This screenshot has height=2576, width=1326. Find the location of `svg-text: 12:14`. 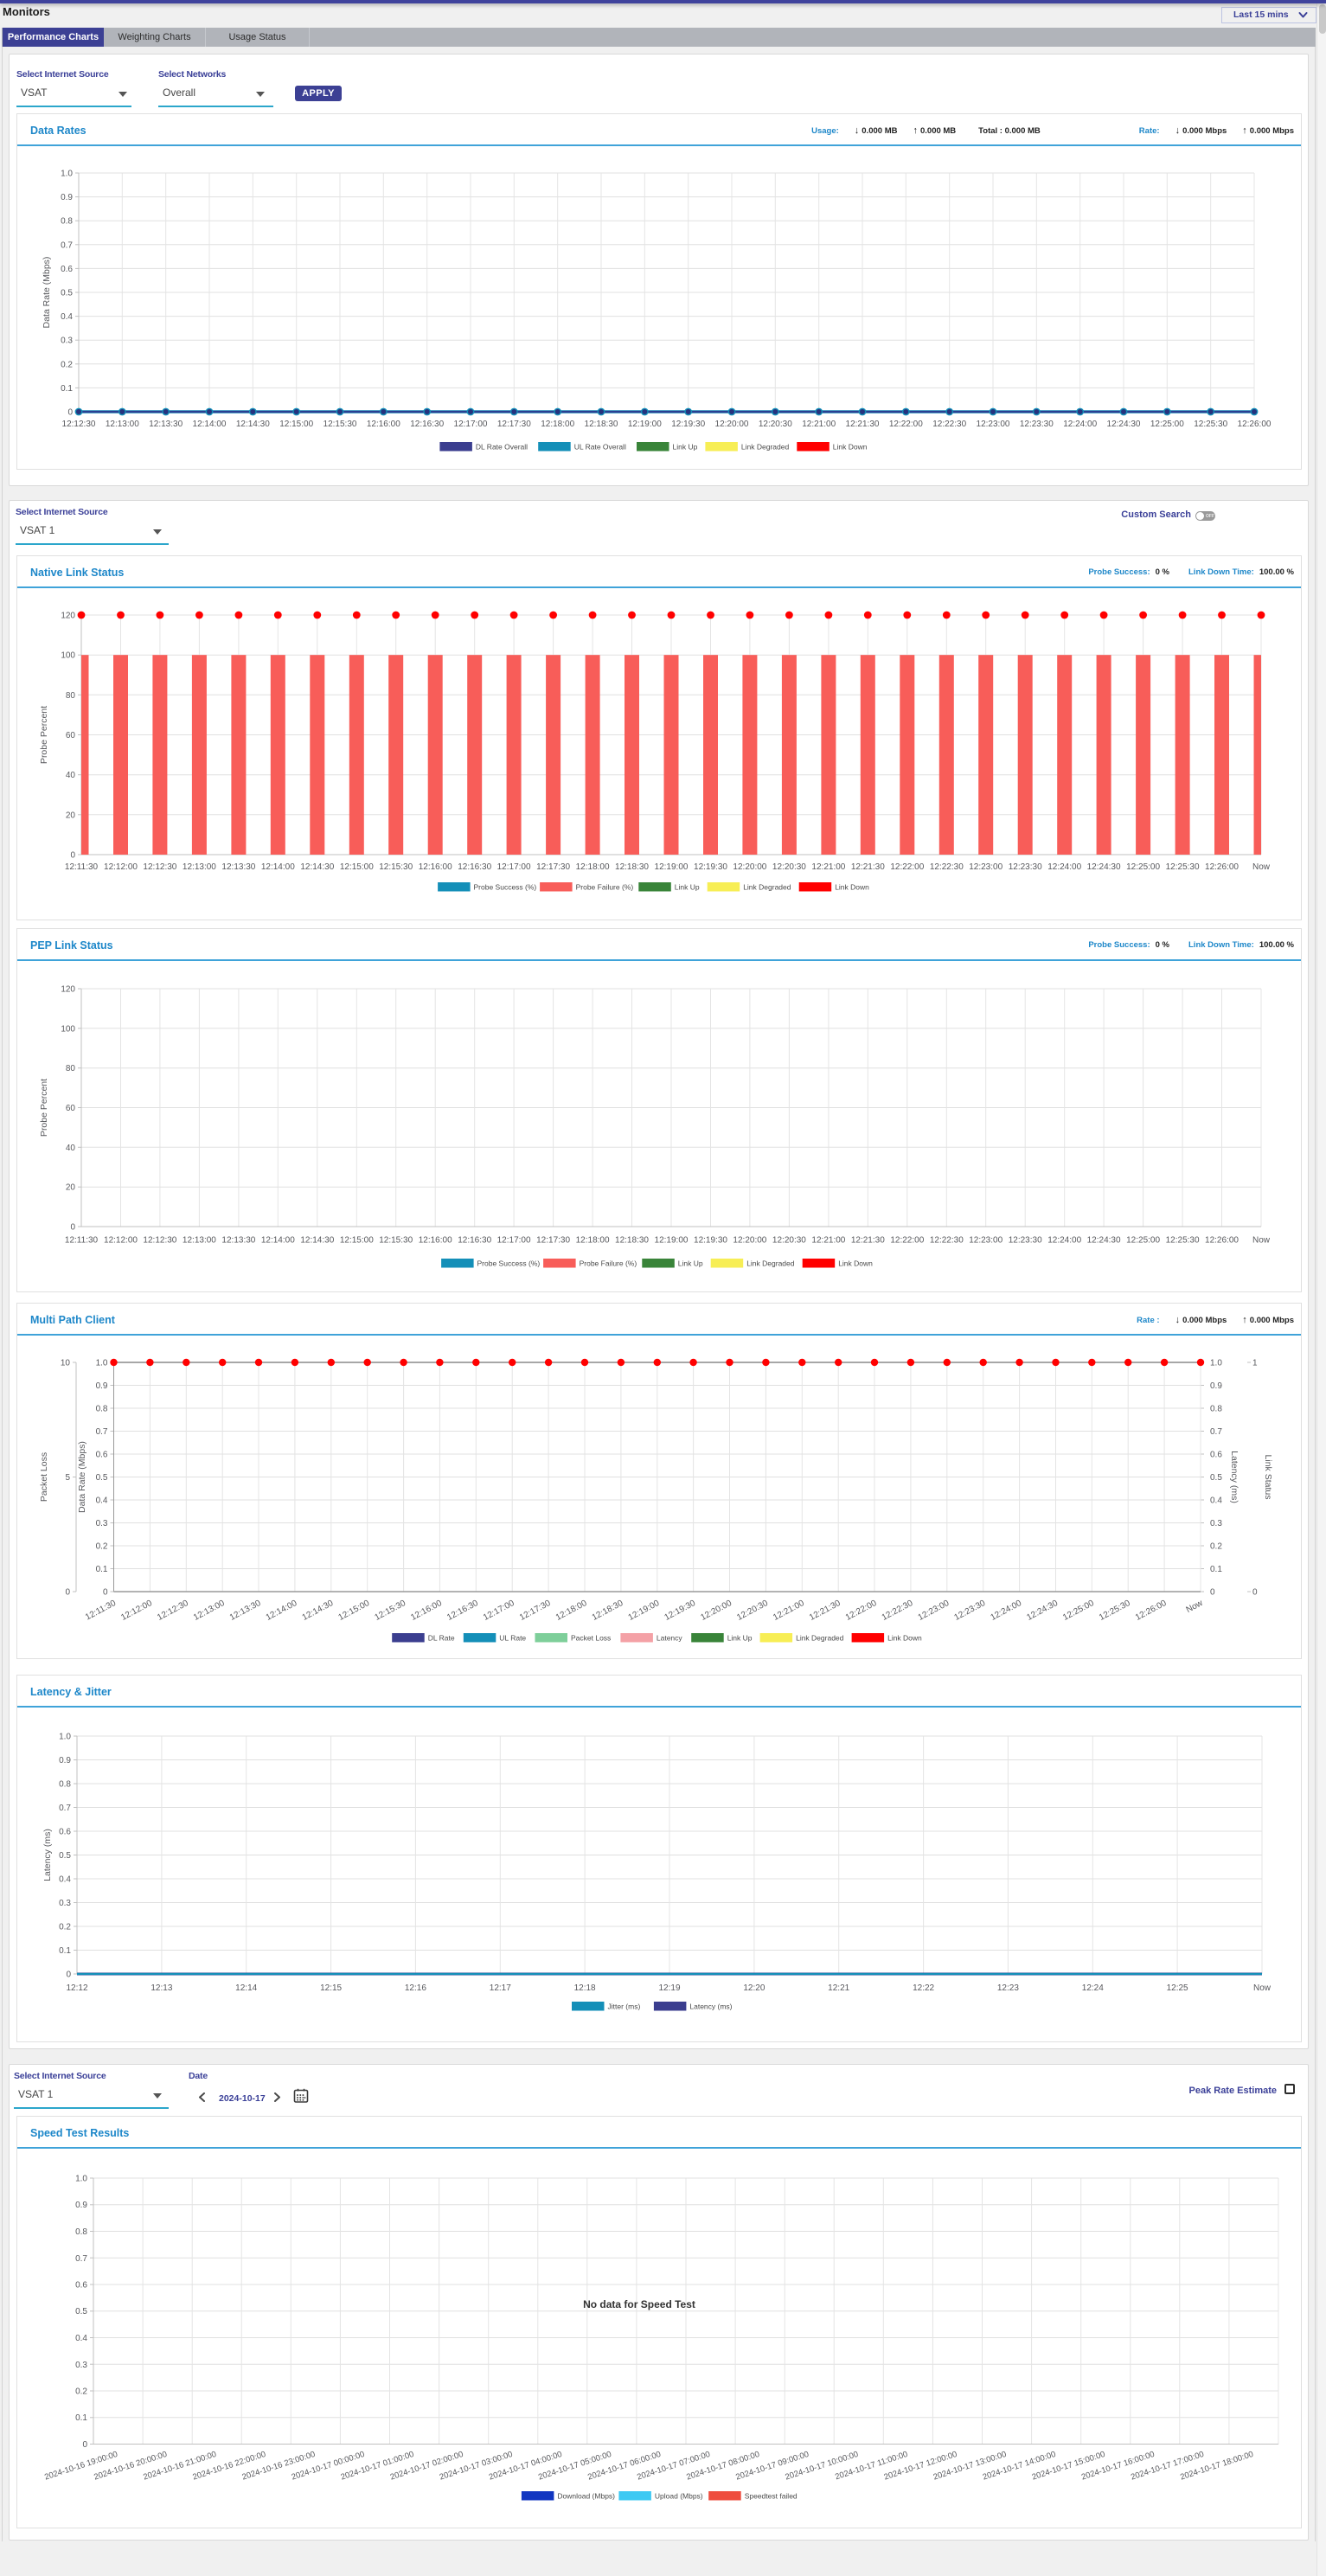

svg-text: 12:14 is located at coordinates (246, 1988).